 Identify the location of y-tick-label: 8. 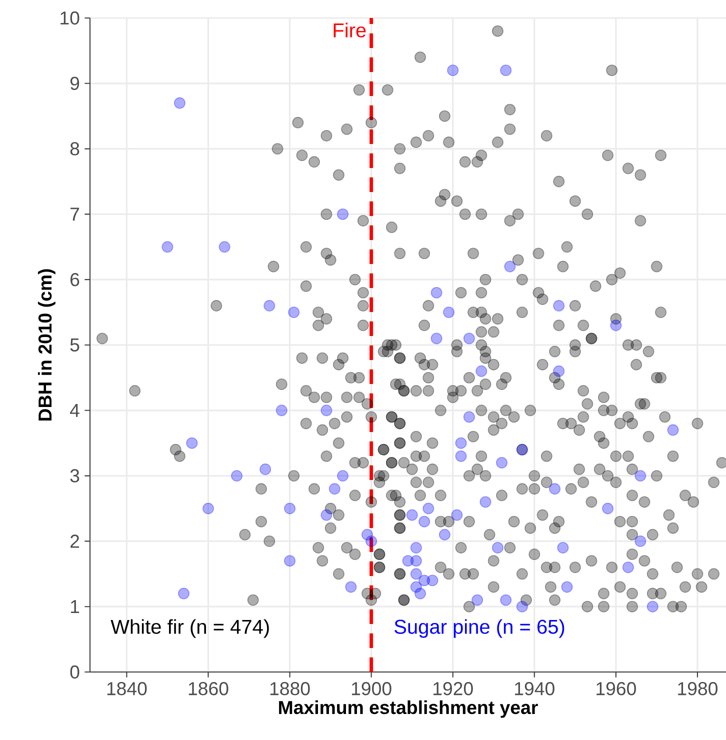
(75, 149).